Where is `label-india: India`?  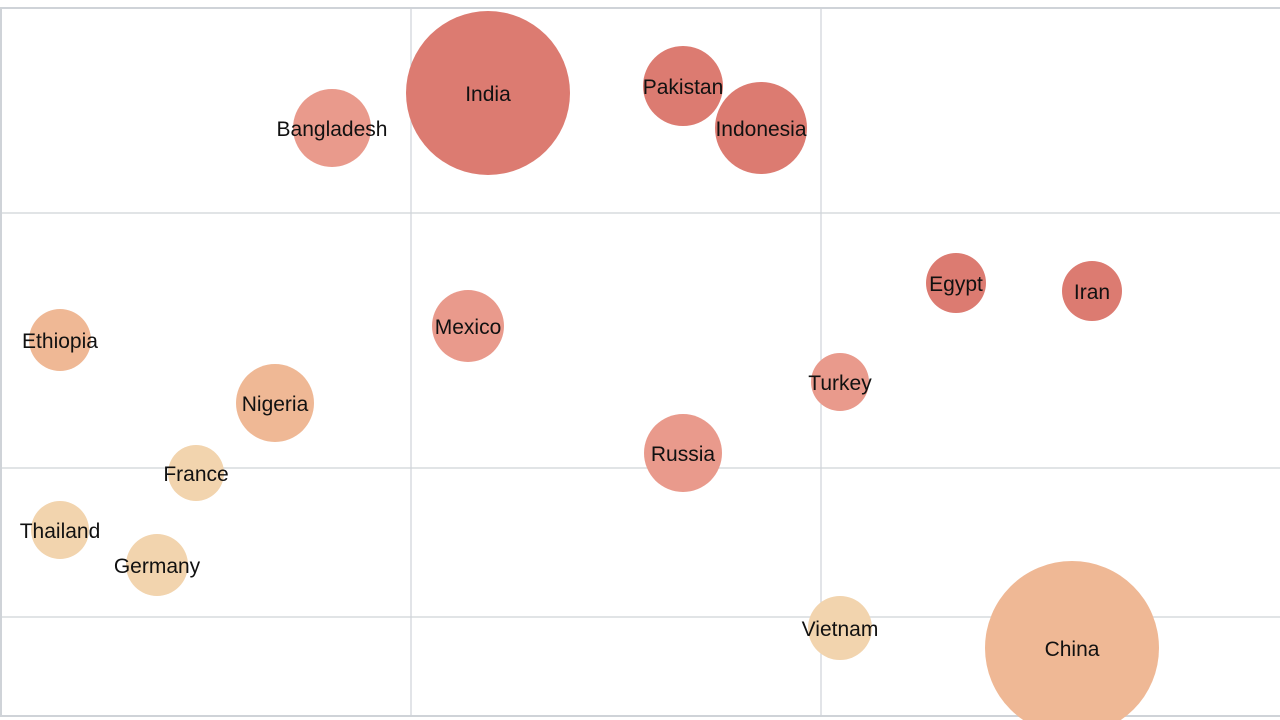
label-india: India is located at coordinates (488, 94).